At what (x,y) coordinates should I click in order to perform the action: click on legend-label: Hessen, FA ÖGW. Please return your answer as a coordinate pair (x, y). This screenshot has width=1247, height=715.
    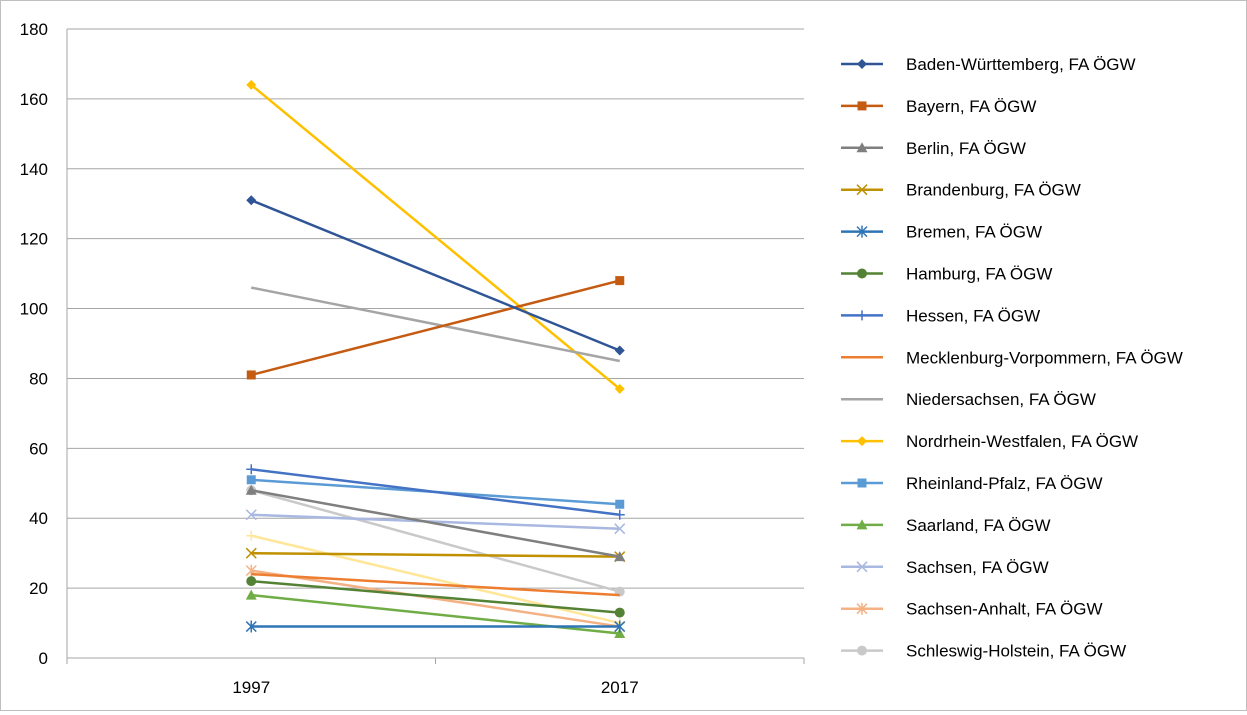
    Looking at the image, I should click on (973, 315).